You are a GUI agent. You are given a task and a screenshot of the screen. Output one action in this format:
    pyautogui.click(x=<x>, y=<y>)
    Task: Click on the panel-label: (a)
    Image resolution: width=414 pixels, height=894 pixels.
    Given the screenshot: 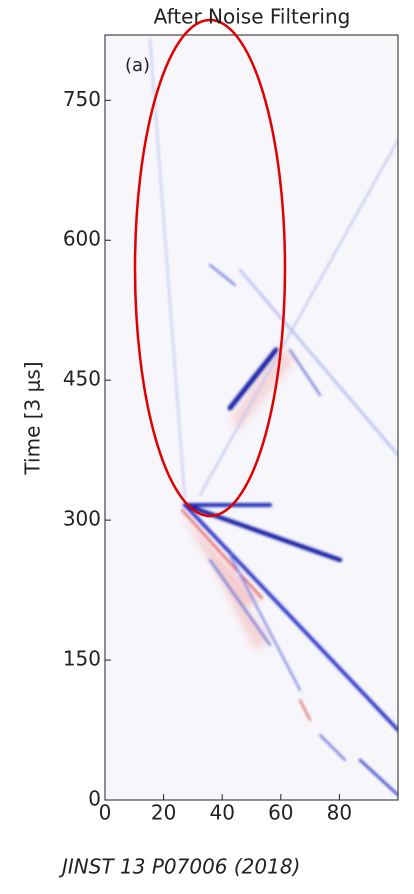 What is the action you would take?
    pyautogui.click(x=137, y=65)
    